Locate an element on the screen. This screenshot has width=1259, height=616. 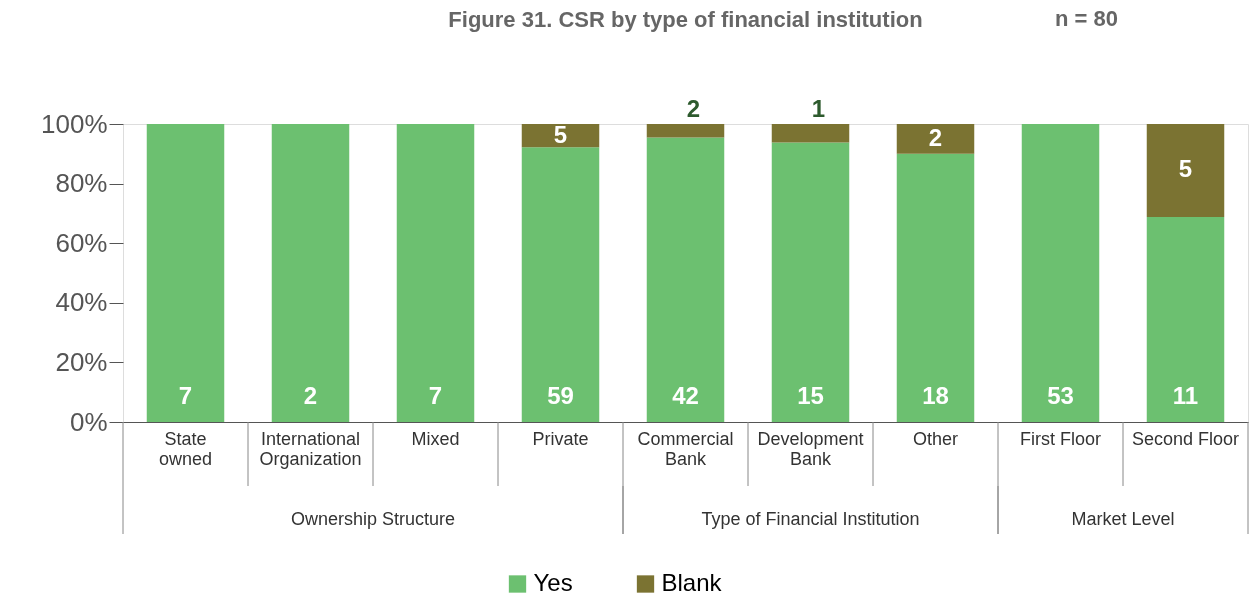
annotation: 59 is located at coordinates (560, 395).